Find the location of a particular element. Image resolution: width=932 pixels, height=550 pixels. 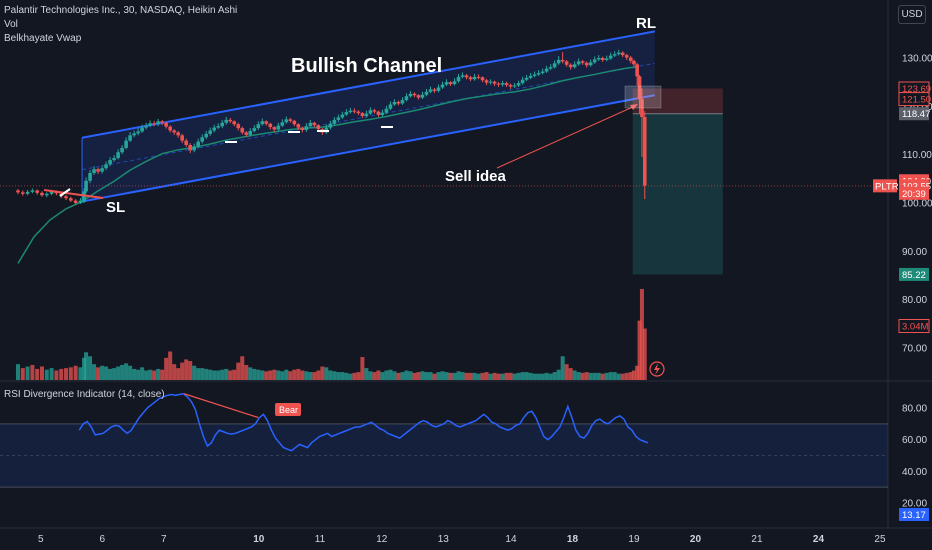

time-tick-label: 10 is located at coordinates (259, 539).